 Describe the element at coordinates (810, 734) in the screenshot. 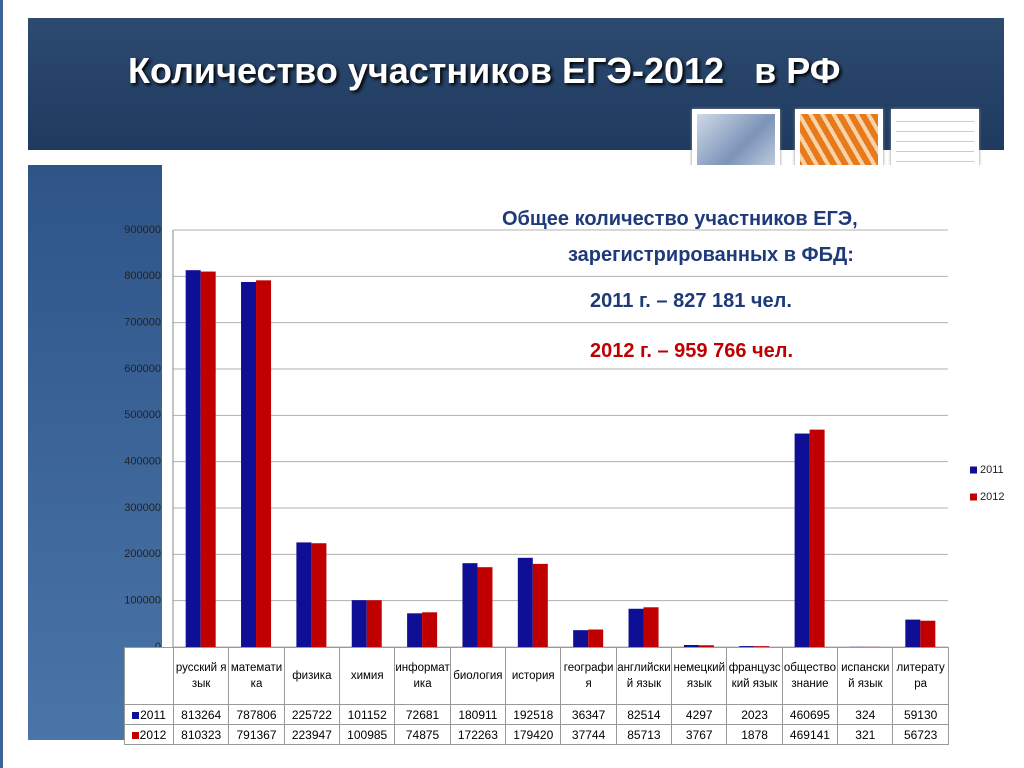

I see `table-value: 469141` at that location.